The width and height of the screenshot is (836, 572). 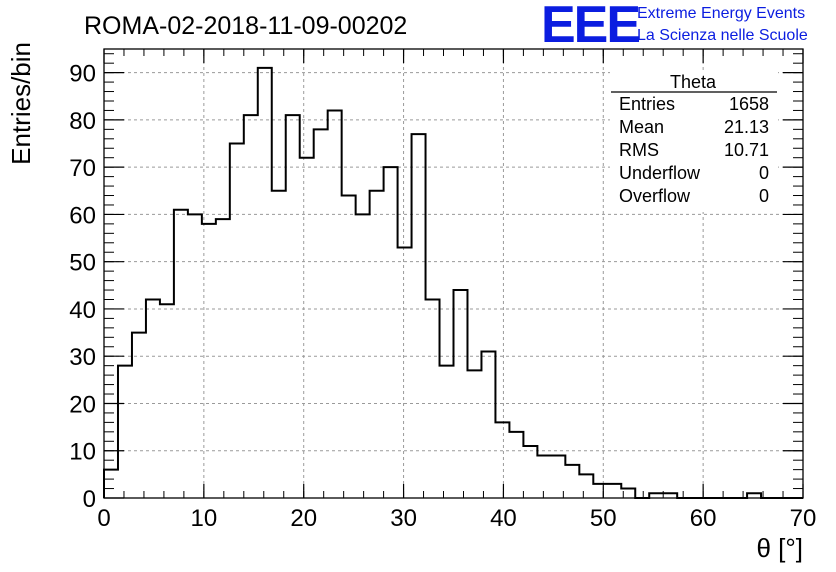 I want to click on eee-logo-mark: EEE, so click(x=590, y=27).